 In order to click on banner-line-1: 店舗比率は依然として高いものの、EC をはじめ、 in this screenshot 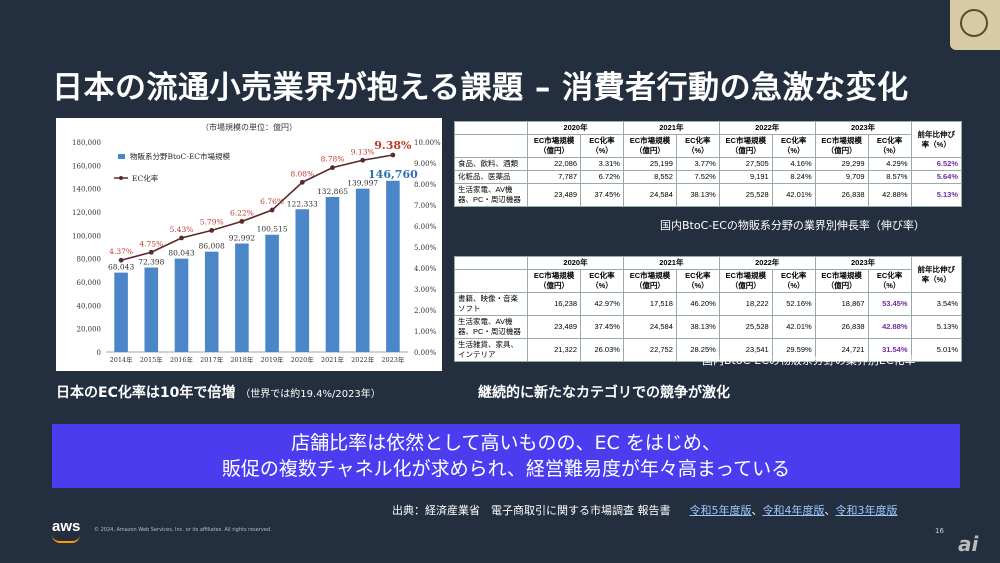, I will do `click(506, 443)`.